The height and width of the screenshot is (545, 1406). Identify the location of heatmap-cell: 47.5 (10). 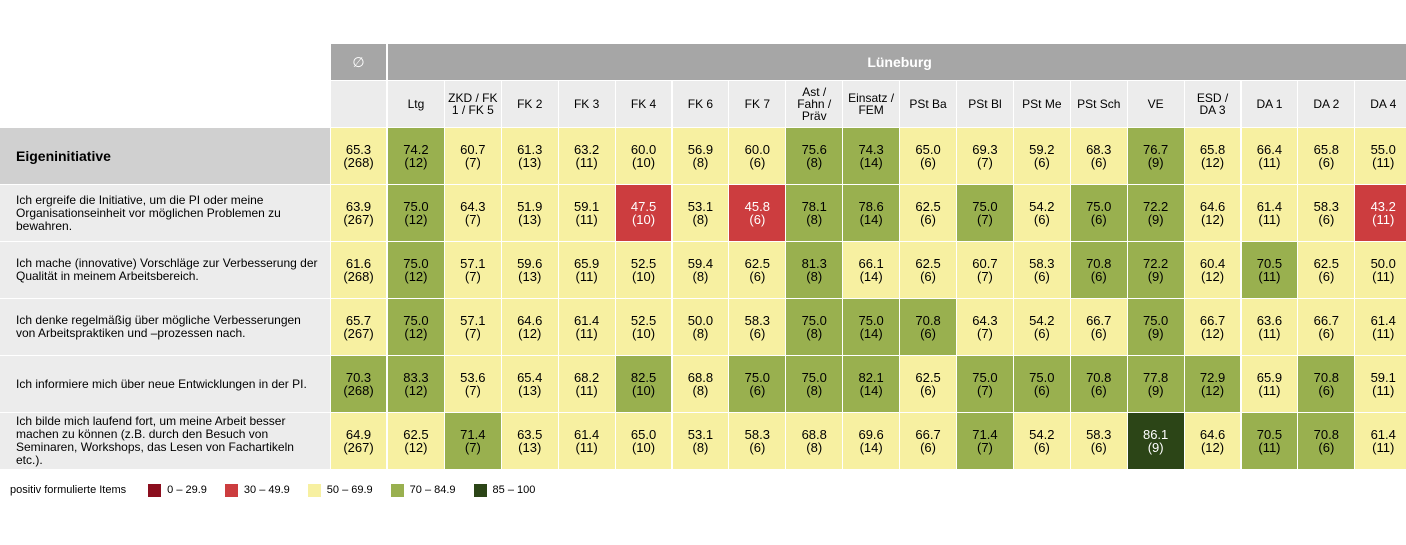
(643, 213).